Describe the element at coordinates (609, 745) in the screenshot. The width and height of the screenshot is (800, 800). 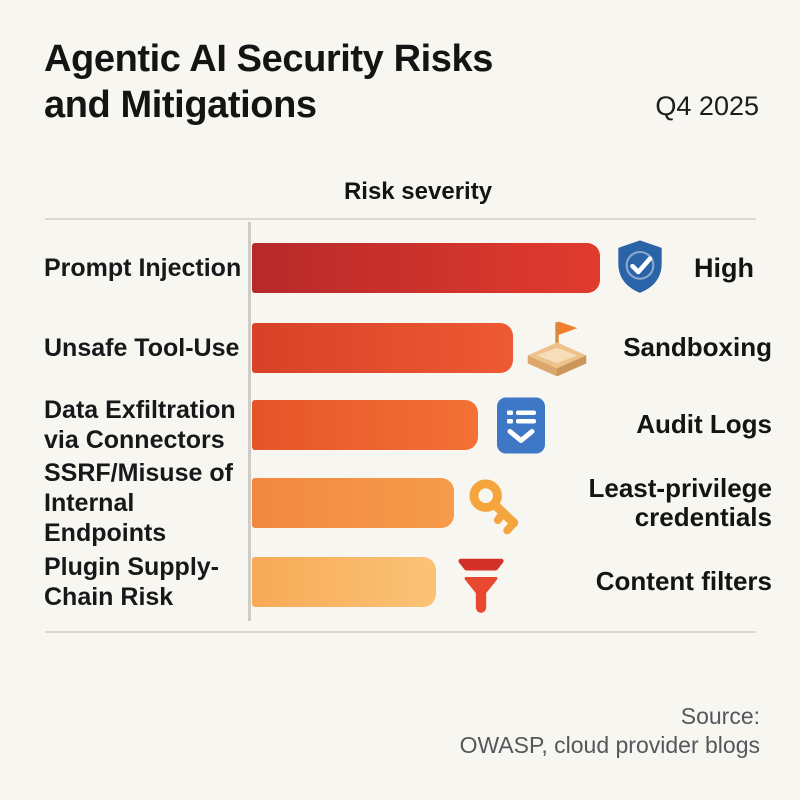
I see `source-value: OWASP, cloud provider blogs` at that location.